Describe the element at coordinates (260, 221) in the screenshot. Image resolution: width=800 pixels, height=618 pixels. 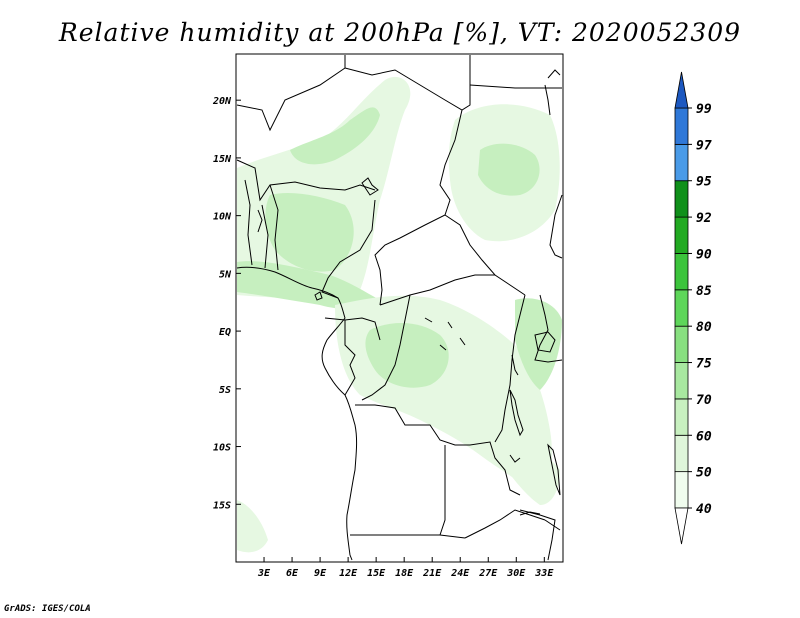
I see `lake-volta` at that location.